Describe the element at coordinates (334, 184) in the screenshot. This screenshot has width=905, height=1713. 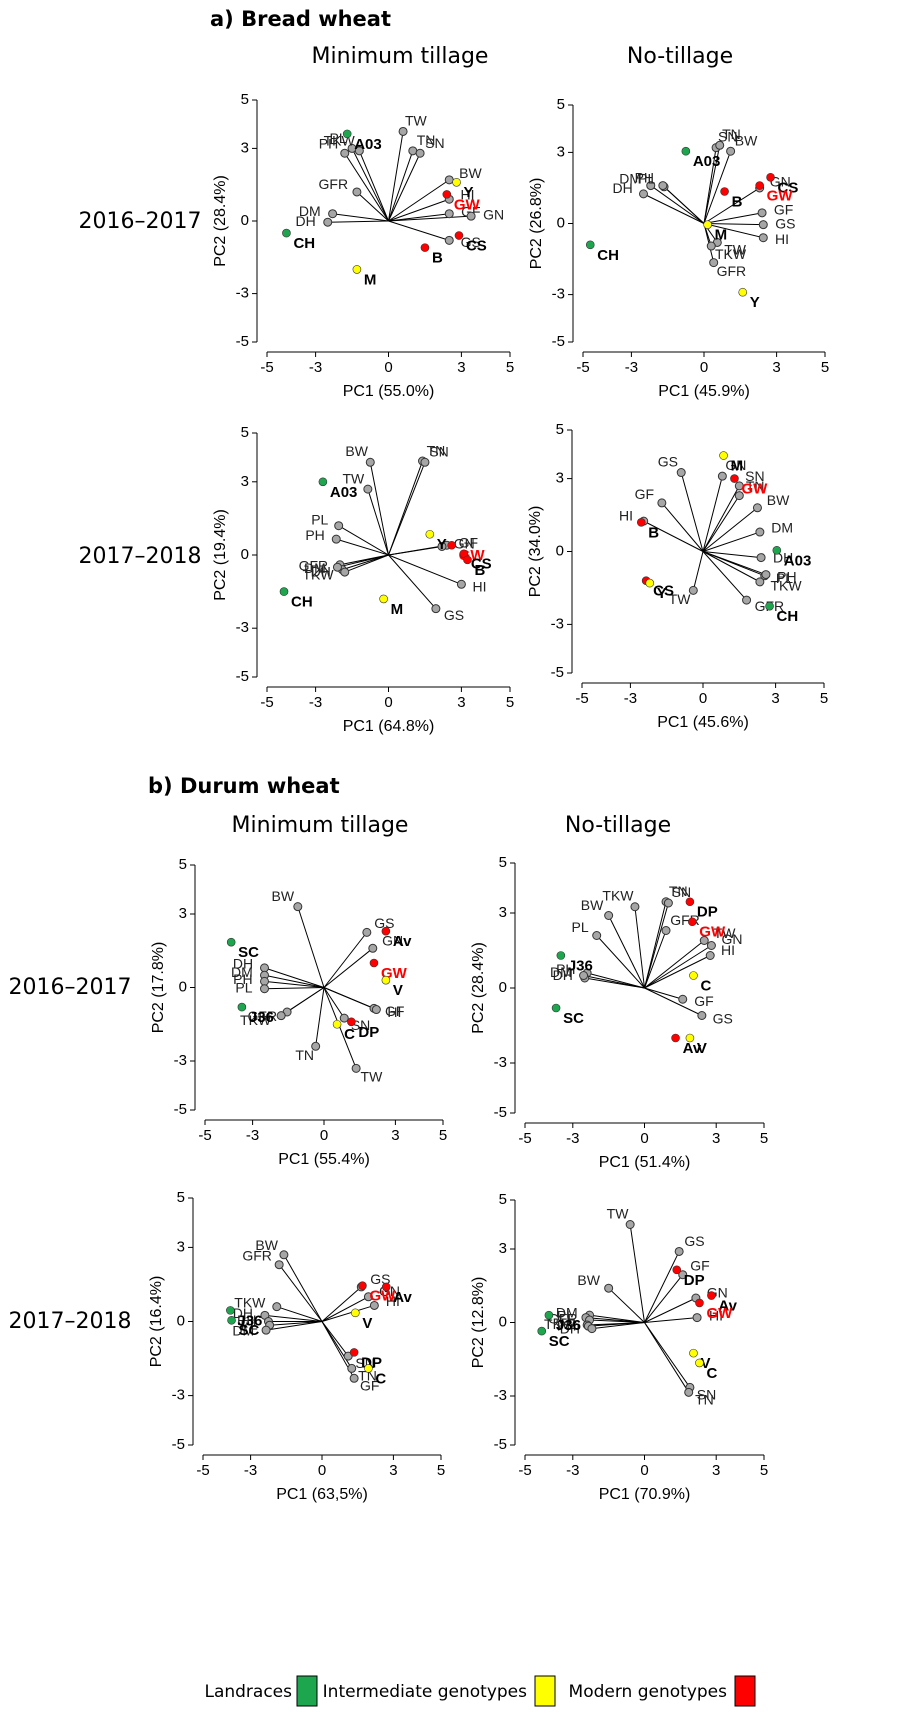
I see `trait-label: GFR` at that location.